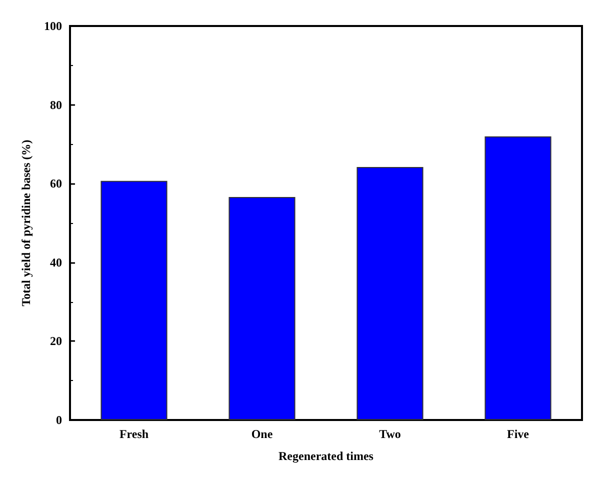  What do you see at coordinates (262, 434) in the screenshot?
I see `x-tick-label: One` at bounding box center [262, 434].